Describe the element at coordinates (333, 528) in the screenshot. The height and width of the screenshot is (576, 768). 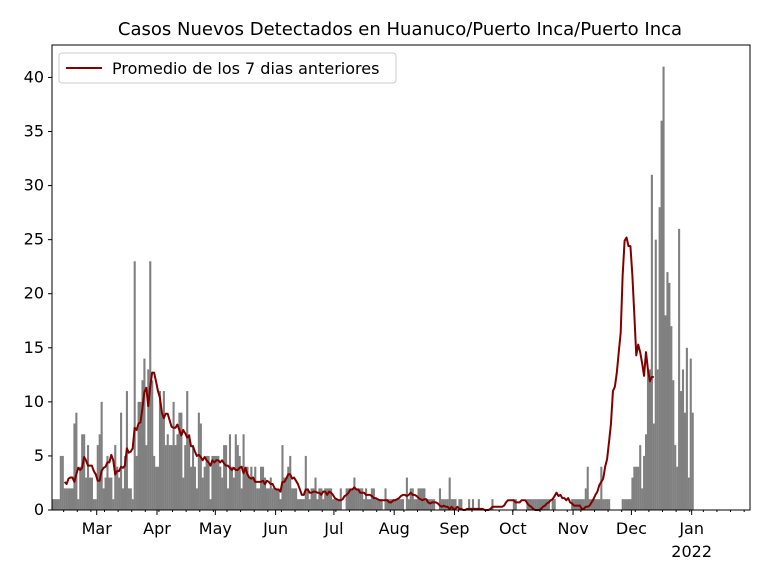
I see `x-tick-label-jul: Jul` at that location.